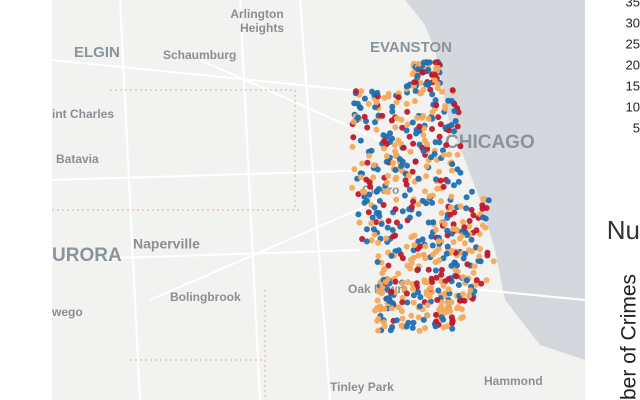  Describe the element at coordinates (87, 255) in the screenshot. I see `place-label: URORA` at that location.